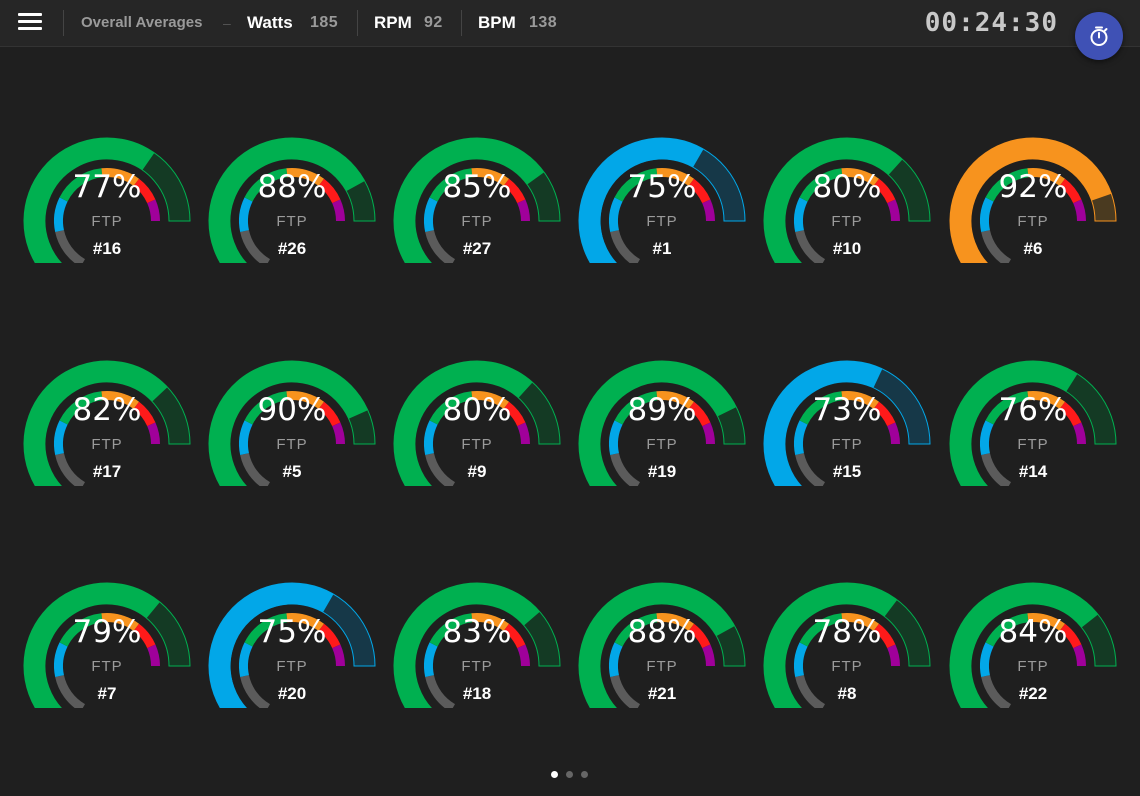 This screenshot has height=796, width=1140. I want to click on rider-gauge: 80% FTP #9, so click(477, 411).